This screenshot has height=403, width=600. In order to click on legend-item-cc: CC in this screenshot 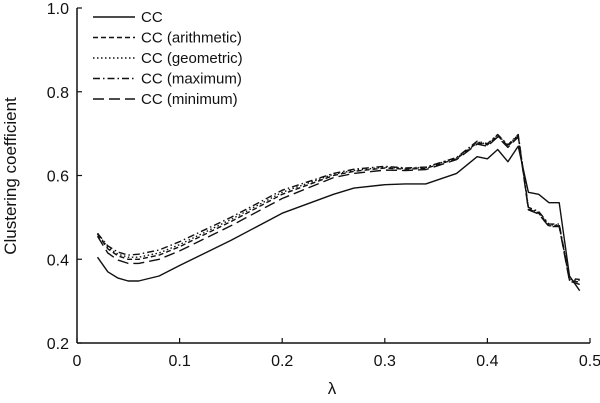, I will do `click(128, 17)`.